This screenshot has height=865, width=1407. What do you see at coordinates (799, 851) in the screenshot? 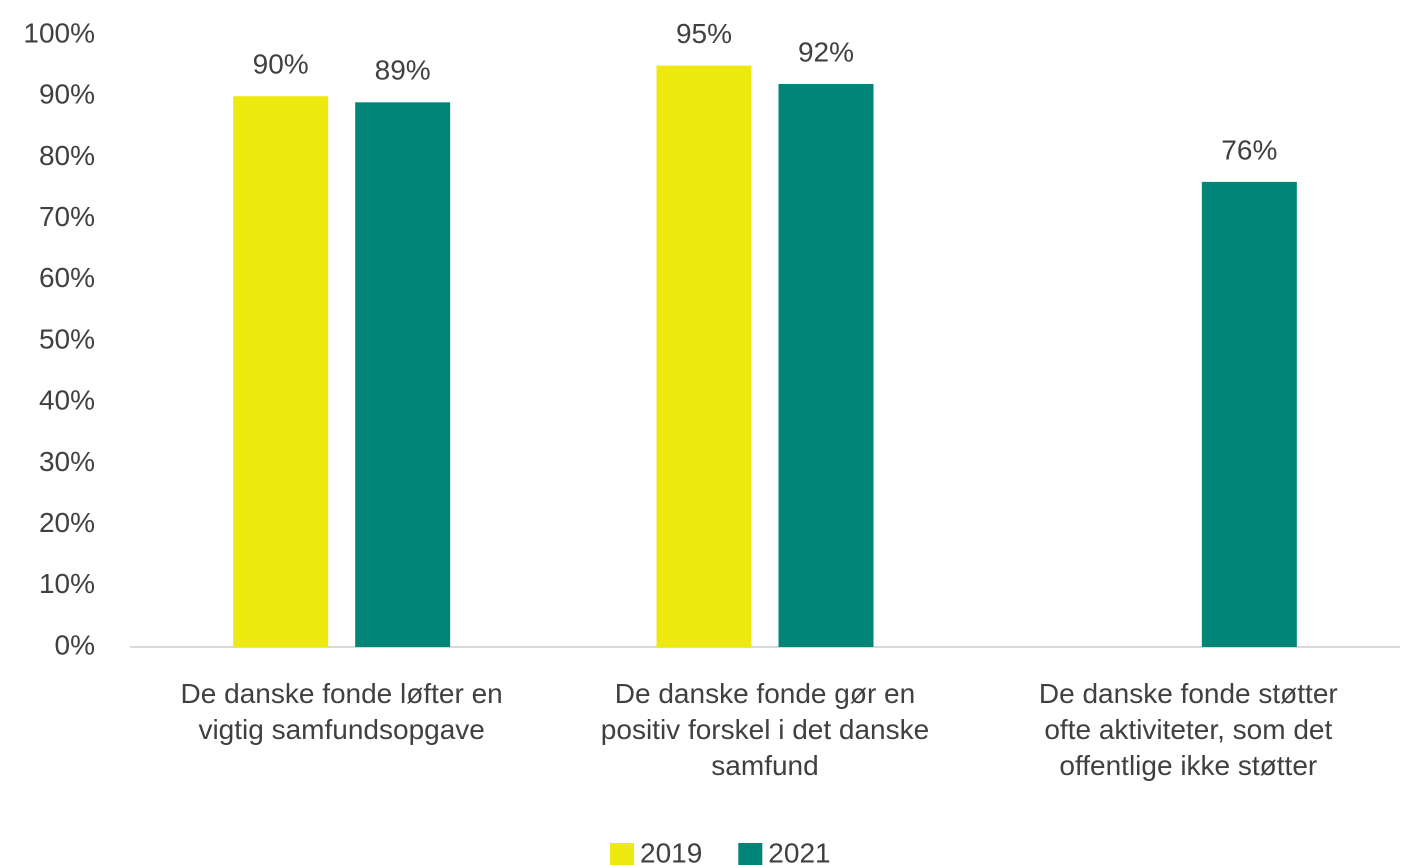
I see `legend-label: 2021` at bounding box center [799, 851].